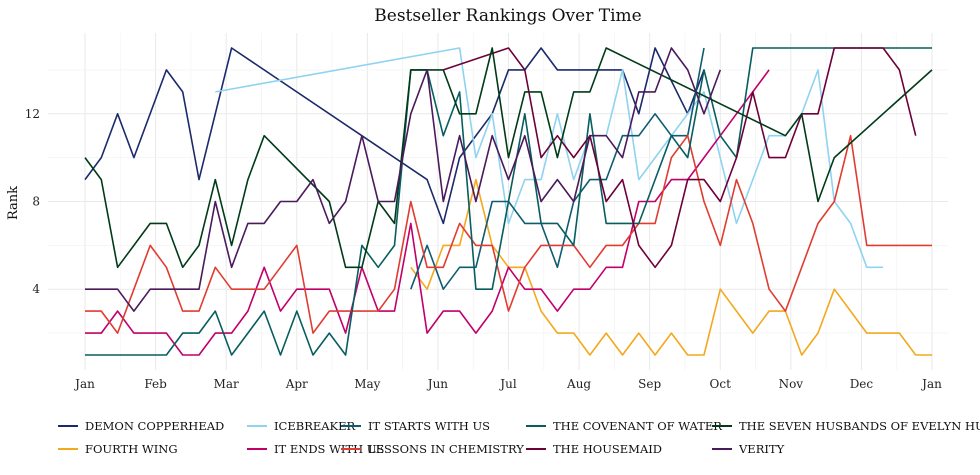 The width and height of the screenshot is (980, 475). I want to click on legend-label: LESSONS IN CHEMISTRY, so click(446, 449).